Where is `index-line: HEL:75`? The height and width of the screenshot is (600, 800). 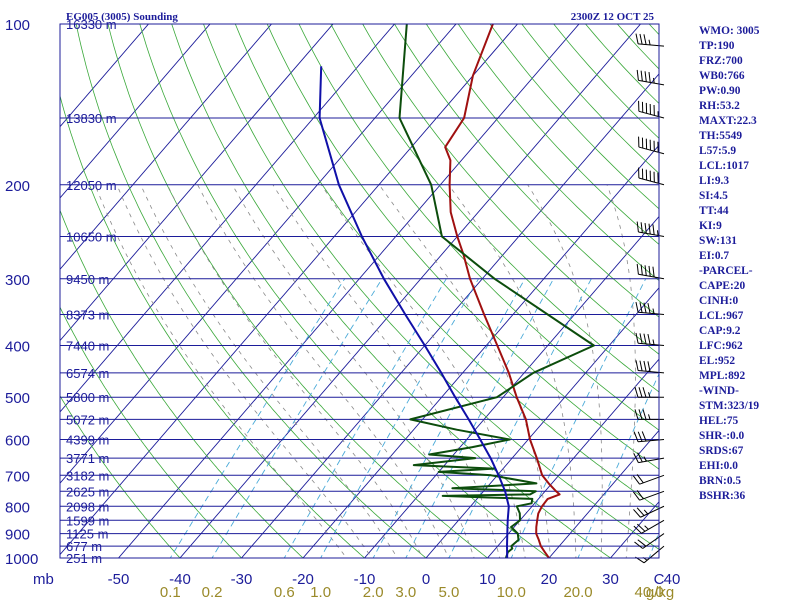
index-line: HEL:75 is located at coordinates (719, 421).